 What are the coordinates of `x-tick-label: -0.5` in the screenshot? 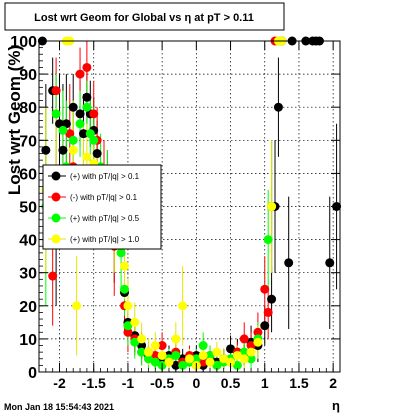 It's located at (162, 383).